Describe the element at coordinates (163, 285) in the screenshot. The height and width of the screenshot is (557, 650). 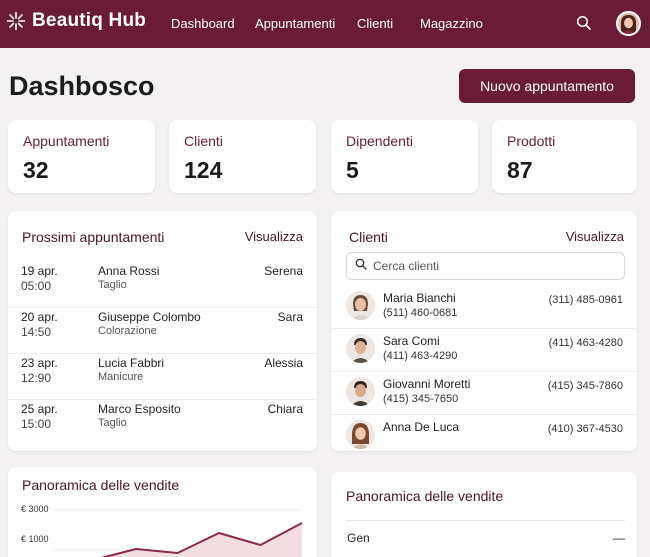
I see `appointment-row: 19 apr. 05:00 Anna Rossi Taglio Serena` at that location.